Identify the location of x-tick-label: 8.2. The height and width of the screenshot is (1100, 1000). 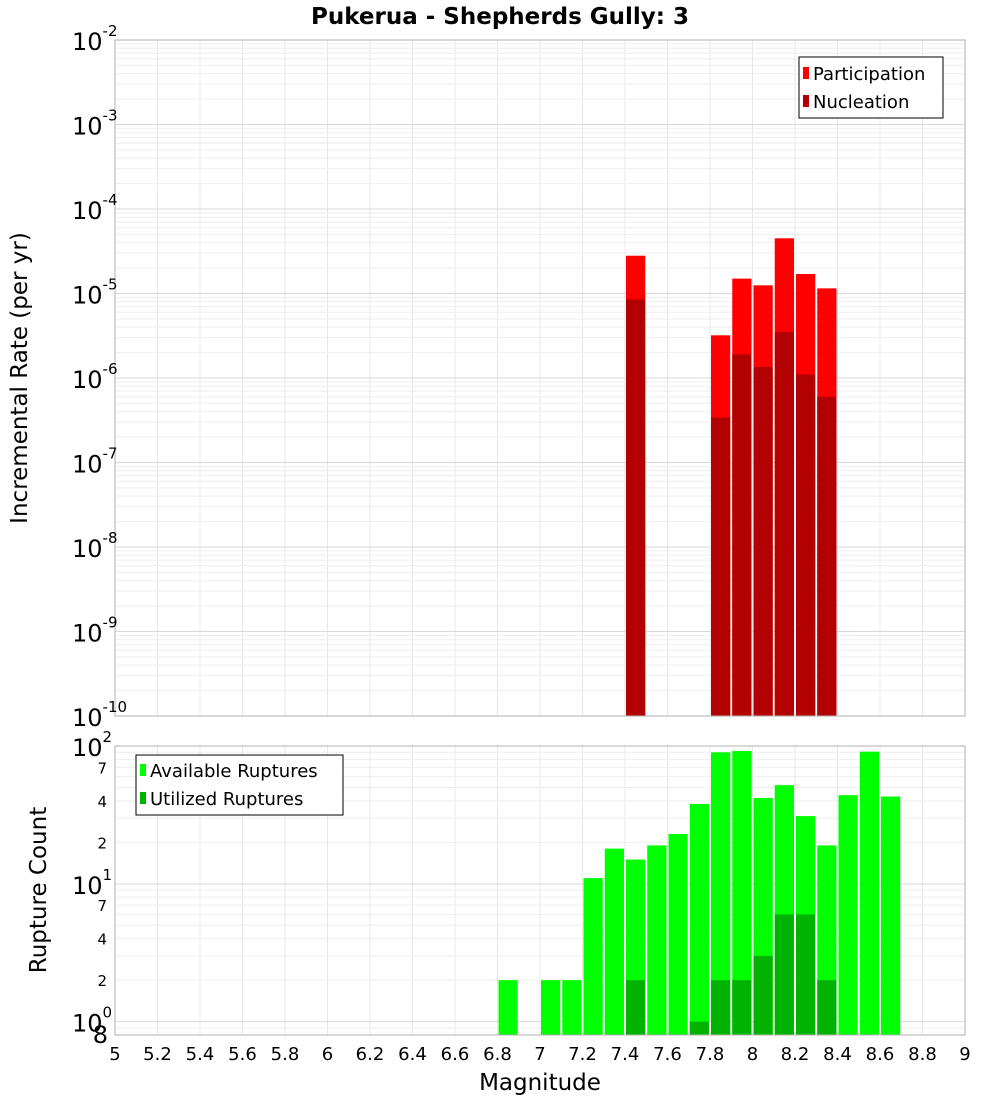
(795, 1054).